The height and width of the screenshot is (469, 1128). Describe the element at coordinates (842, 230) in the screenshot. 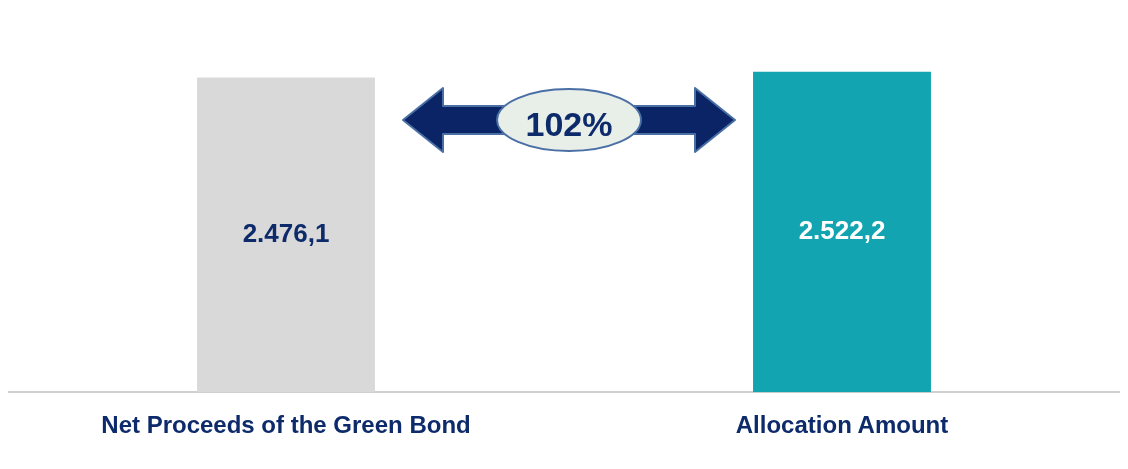

I see `data-label: 2.522,2` at that location.